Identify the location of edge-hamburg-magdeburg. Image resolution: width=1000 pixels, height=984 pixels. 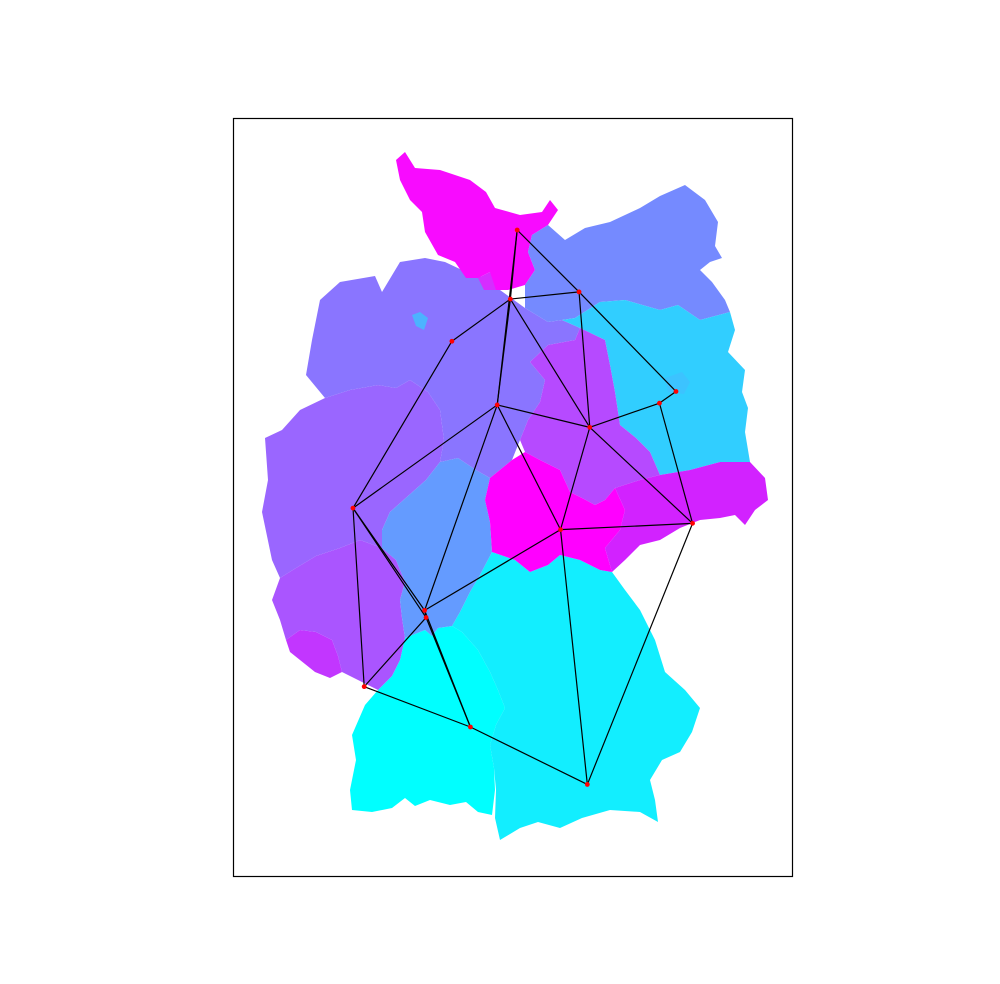
(550, 363).